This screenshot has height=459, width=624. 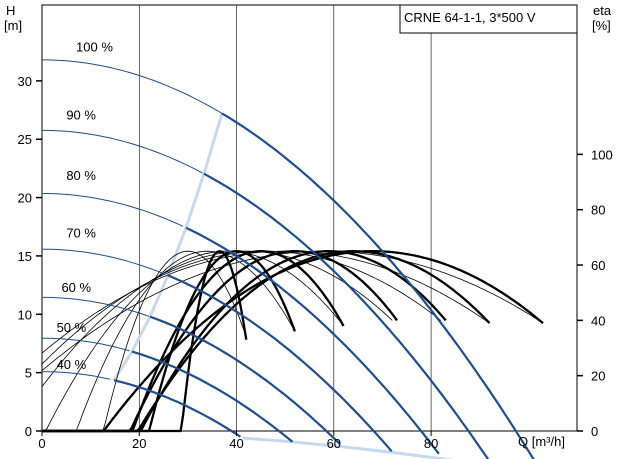 What do you see at coordinates (94, 47) in the screenshot?
I see `speed-label: 100 %` at bounding box center [94, 47].